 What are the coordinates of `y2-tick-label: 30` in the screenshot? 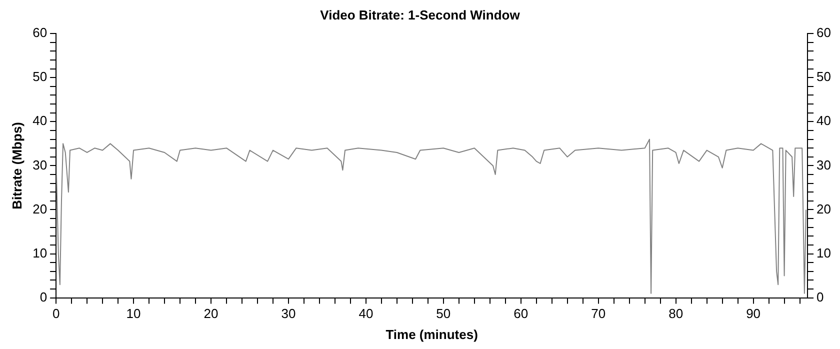 It's located at (824, 164).